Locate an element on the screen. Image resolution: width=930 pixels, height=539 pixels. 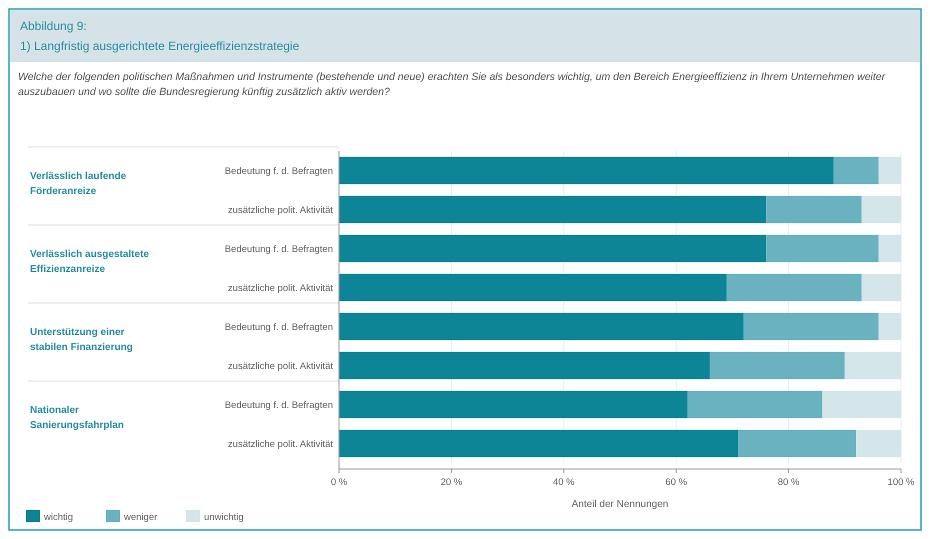
x-tick-label: 0 % is located at coordinates (339, 482).